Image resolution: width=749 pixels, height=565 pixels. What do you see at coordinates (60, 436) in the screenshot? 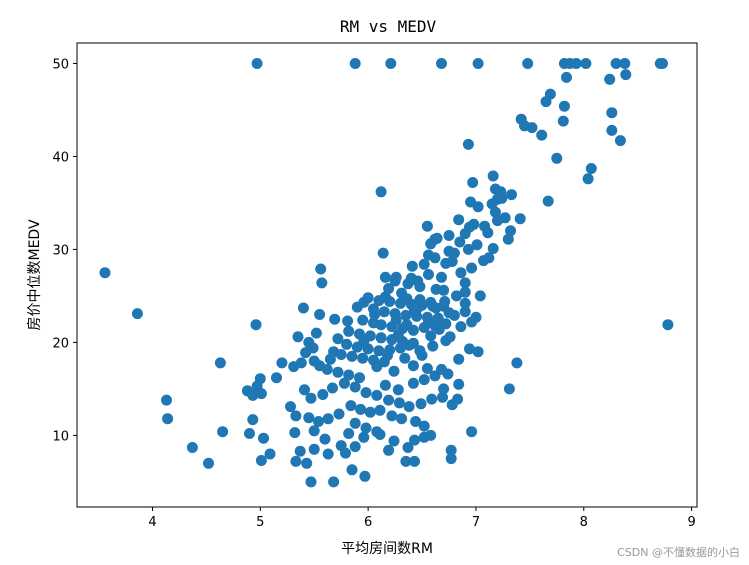
I see `y-tick-label: 10` at bounding box center [60, 436].